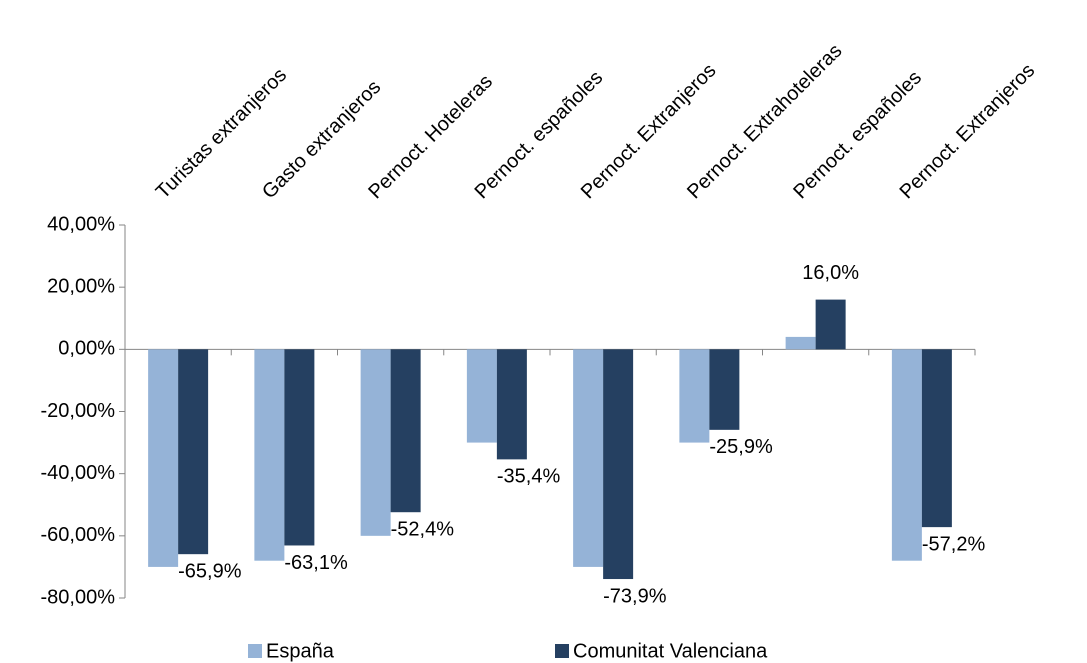 The image size is (1087, 663). What do you see at coordinates (210, 571) in the screenshot?
I see `data-label: -65,9%` at bounding box center [210, 571].